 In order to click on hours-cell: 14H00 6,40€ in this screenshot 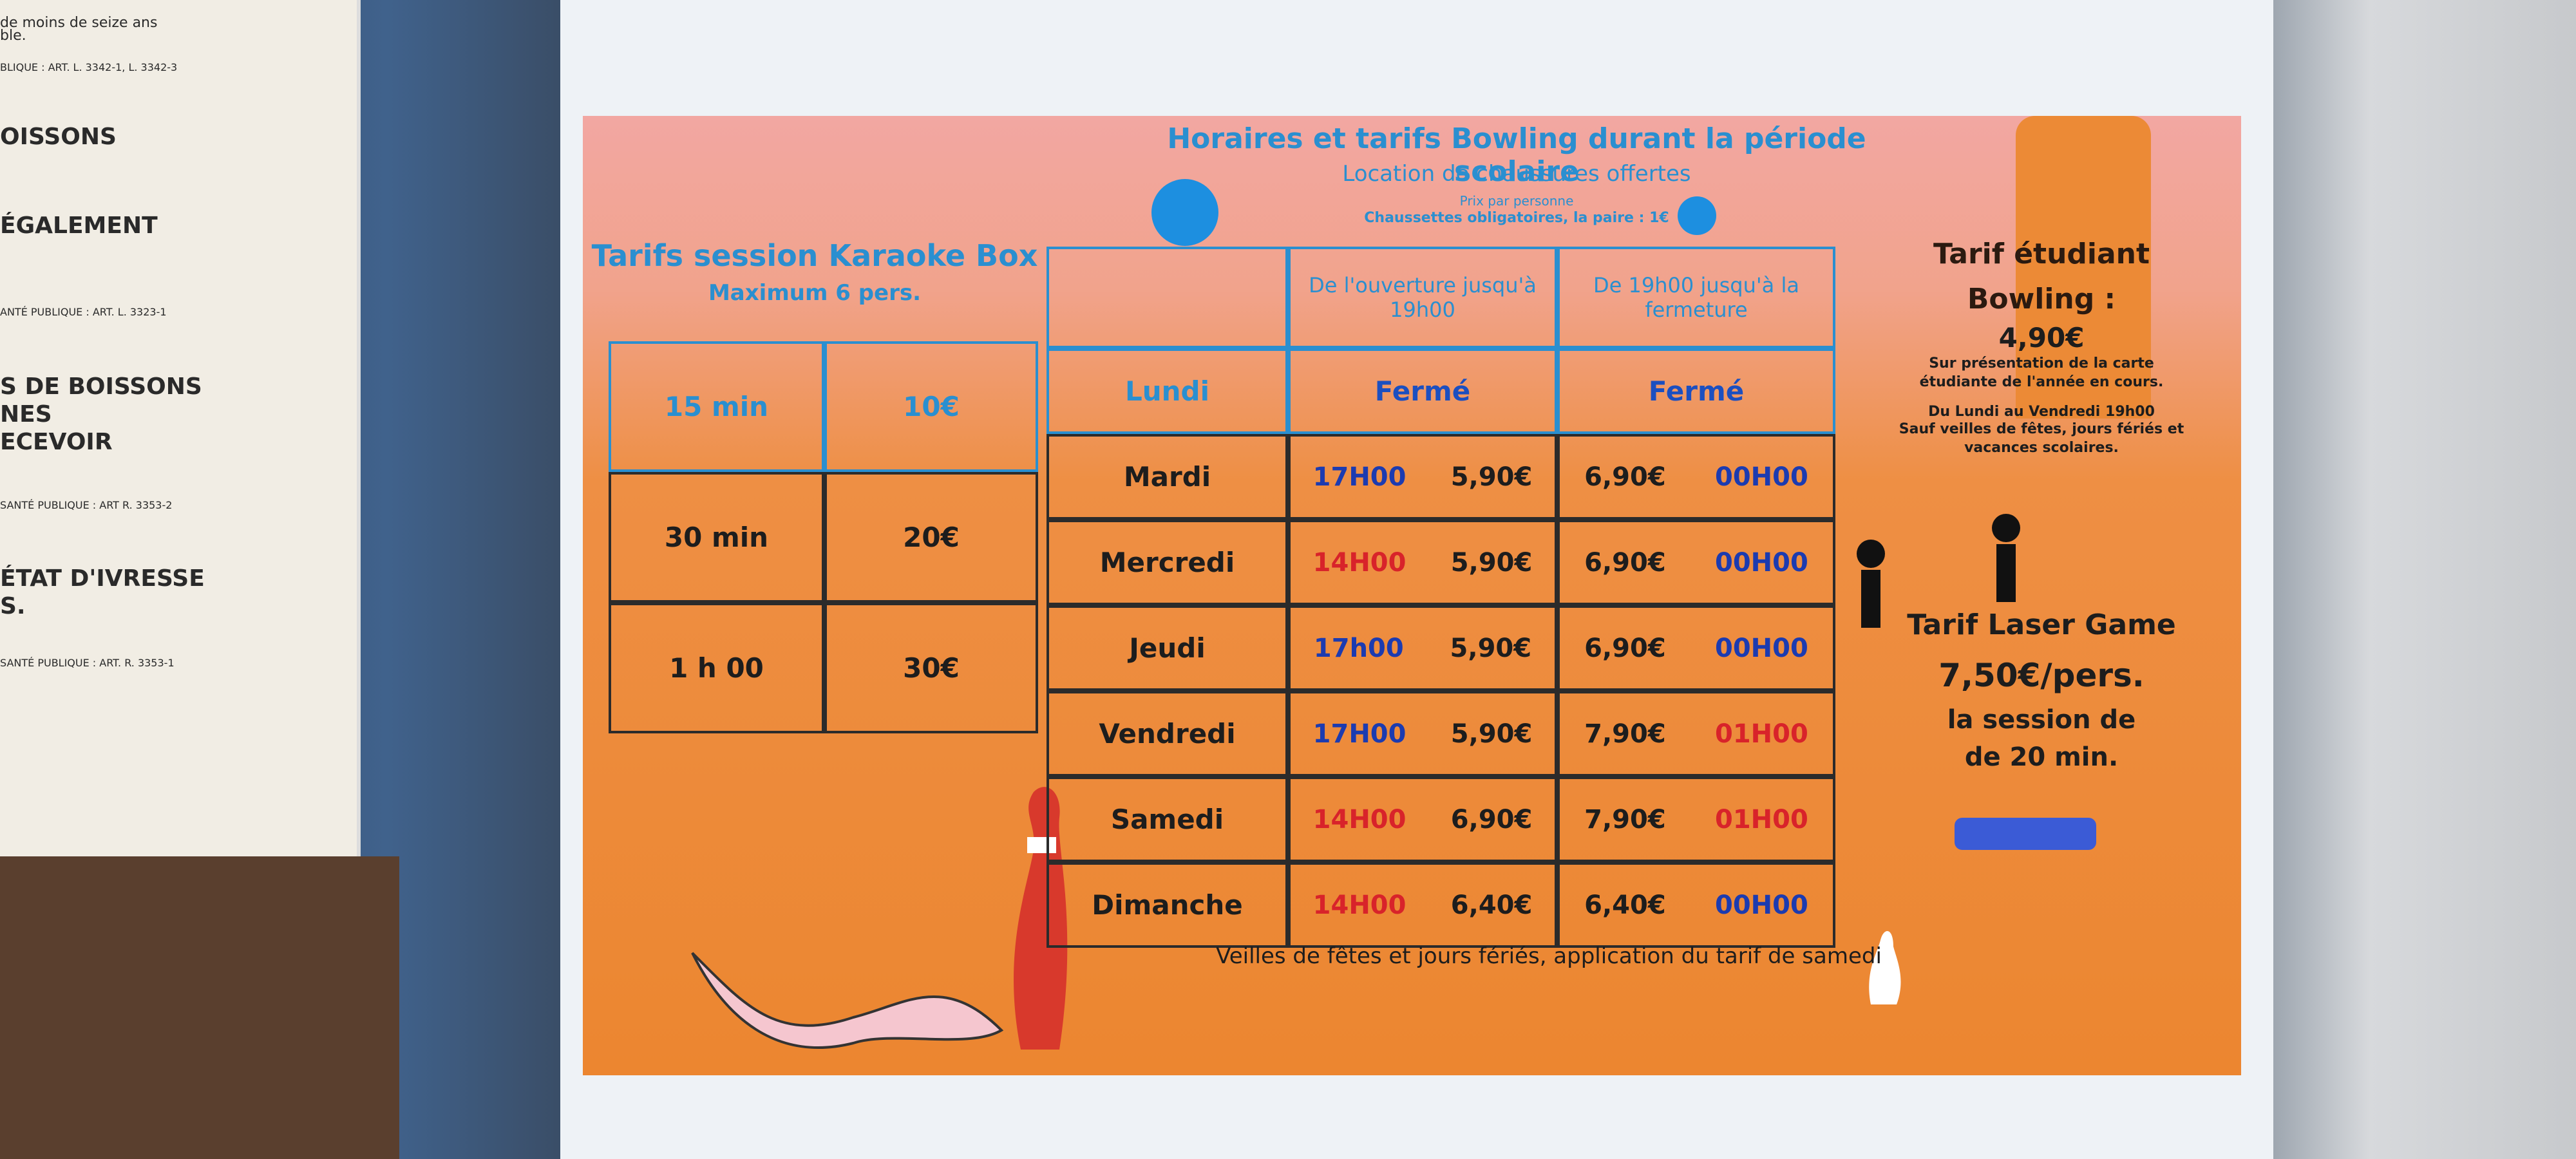, I will do `click(1422, 905)`.